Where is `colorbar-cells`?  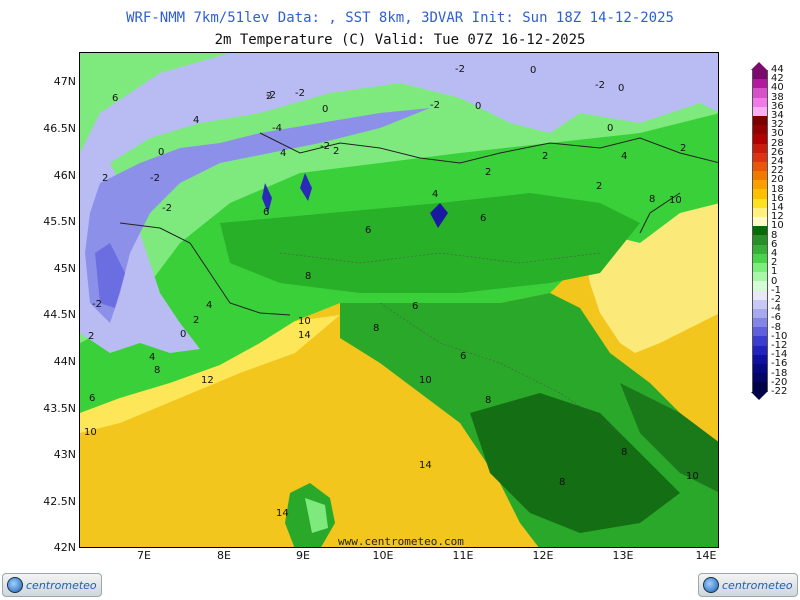
colorbar-cells is located at coordinates (760, 231).